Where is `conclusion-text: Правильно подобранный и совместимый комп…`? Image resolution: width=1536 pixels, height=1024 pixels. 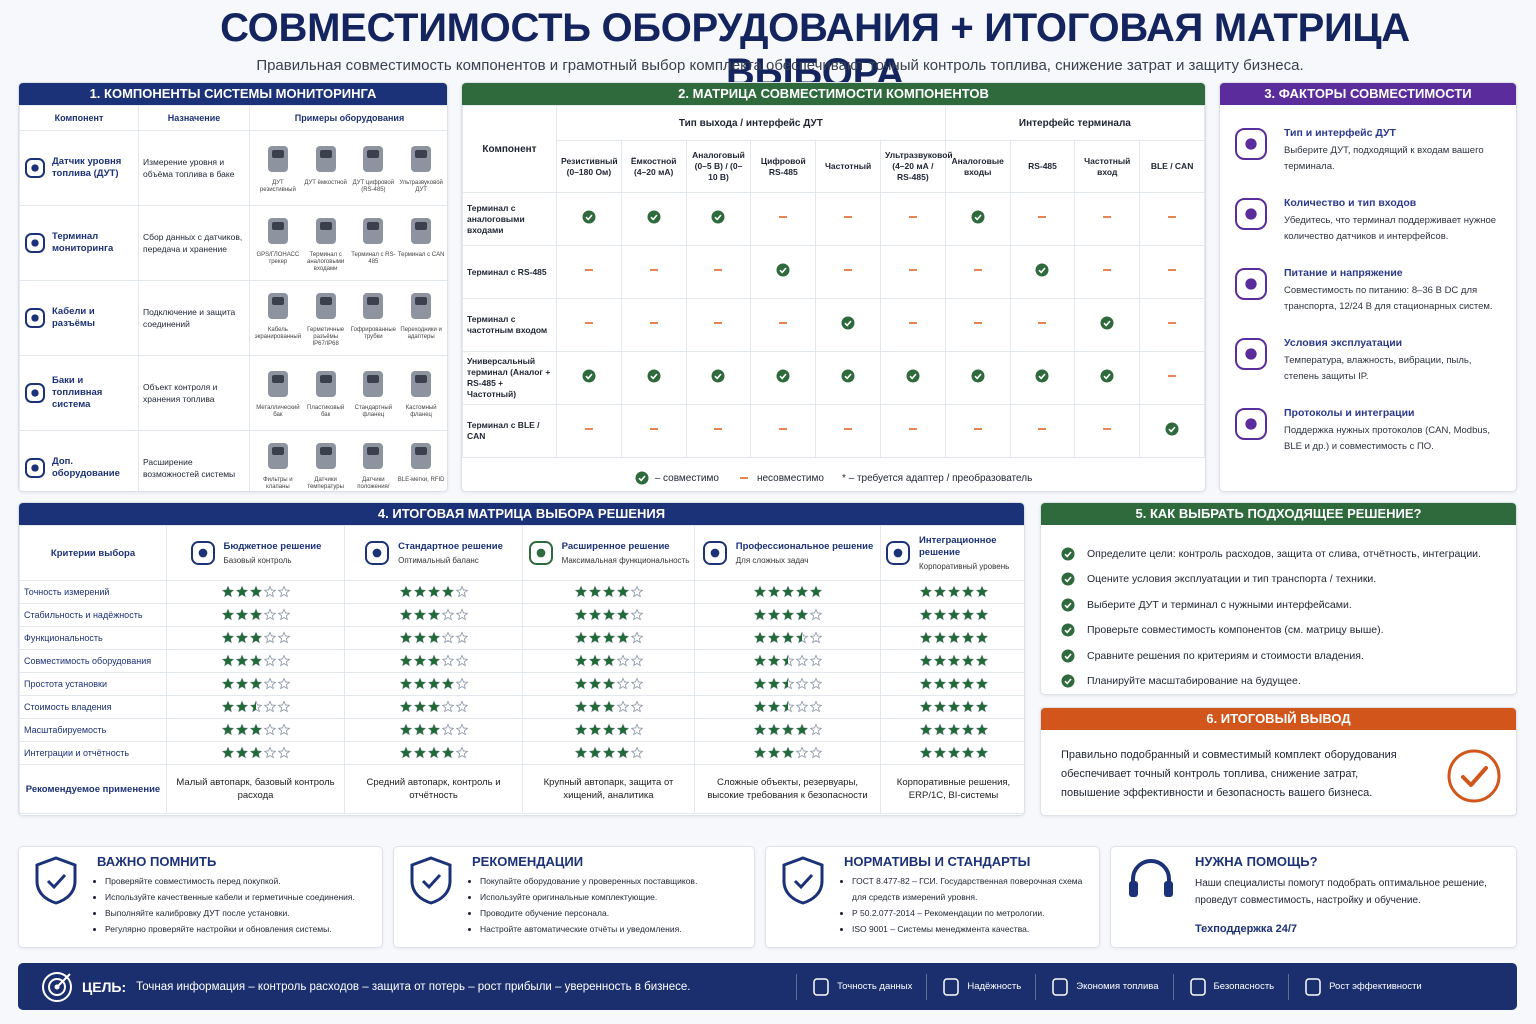 conclusion-text: Правильно подобранный и совместимый комп… is located at coordinates (1229, 774).